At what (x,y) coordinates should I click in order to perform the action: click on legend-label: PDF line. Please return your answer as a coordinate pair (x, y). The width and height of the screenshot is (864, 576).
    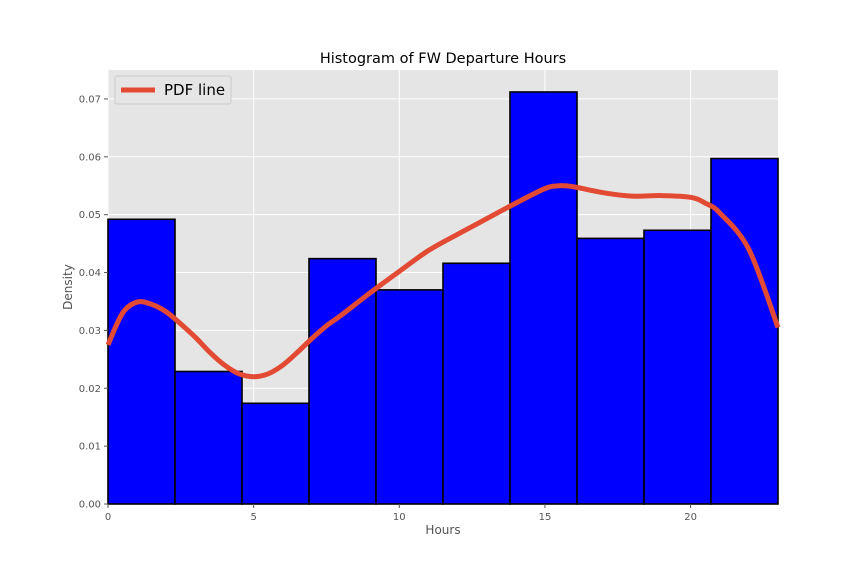
    Looking at the image, I should click on (194, 90).